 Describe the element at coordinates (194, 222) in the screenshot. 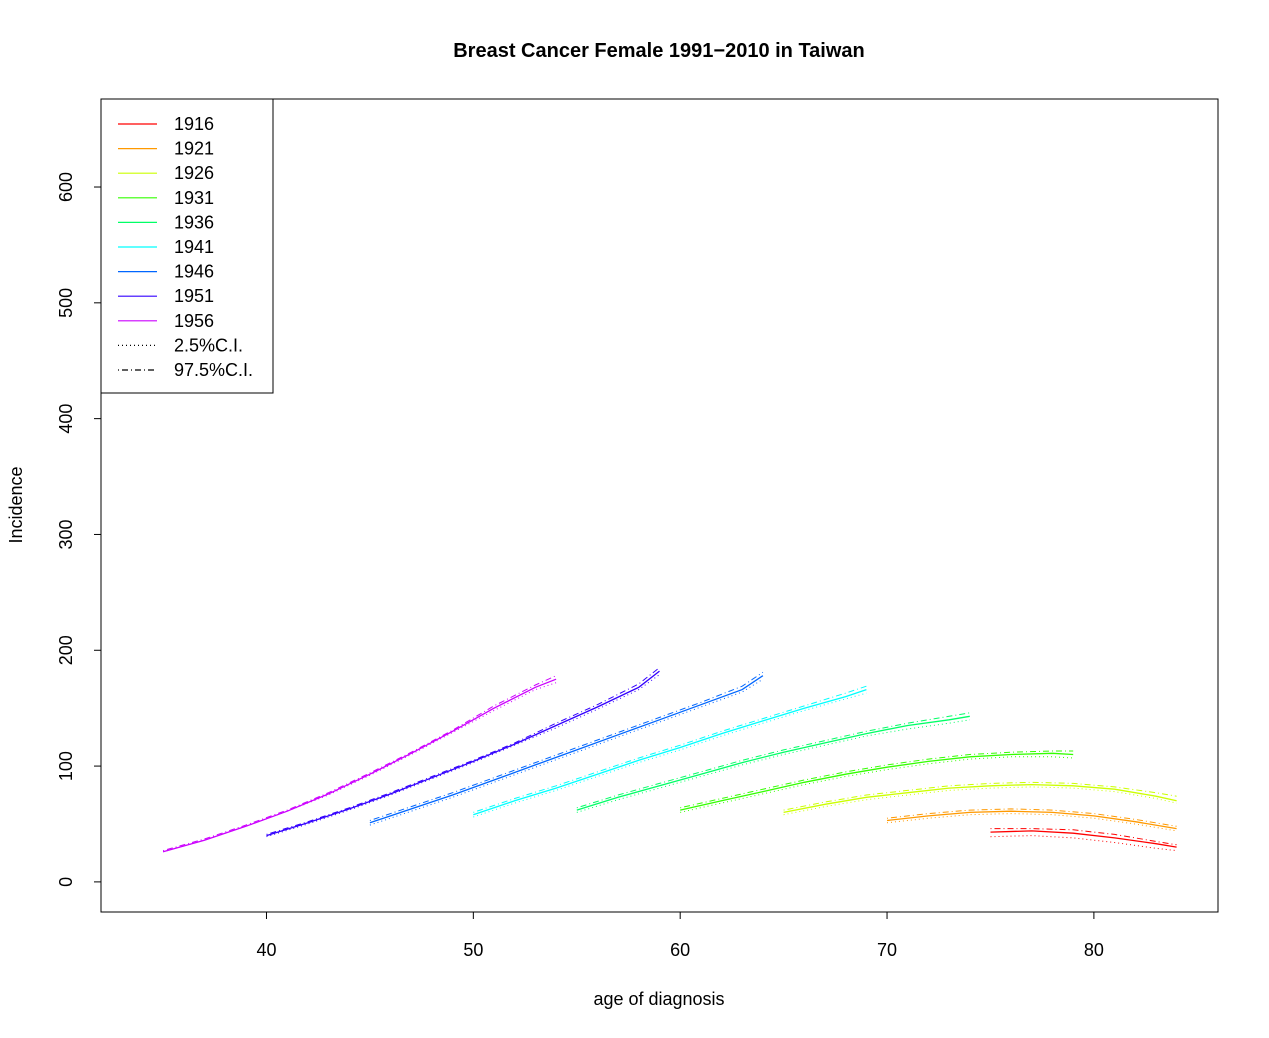

I see `legend-label: 1936` at that location.